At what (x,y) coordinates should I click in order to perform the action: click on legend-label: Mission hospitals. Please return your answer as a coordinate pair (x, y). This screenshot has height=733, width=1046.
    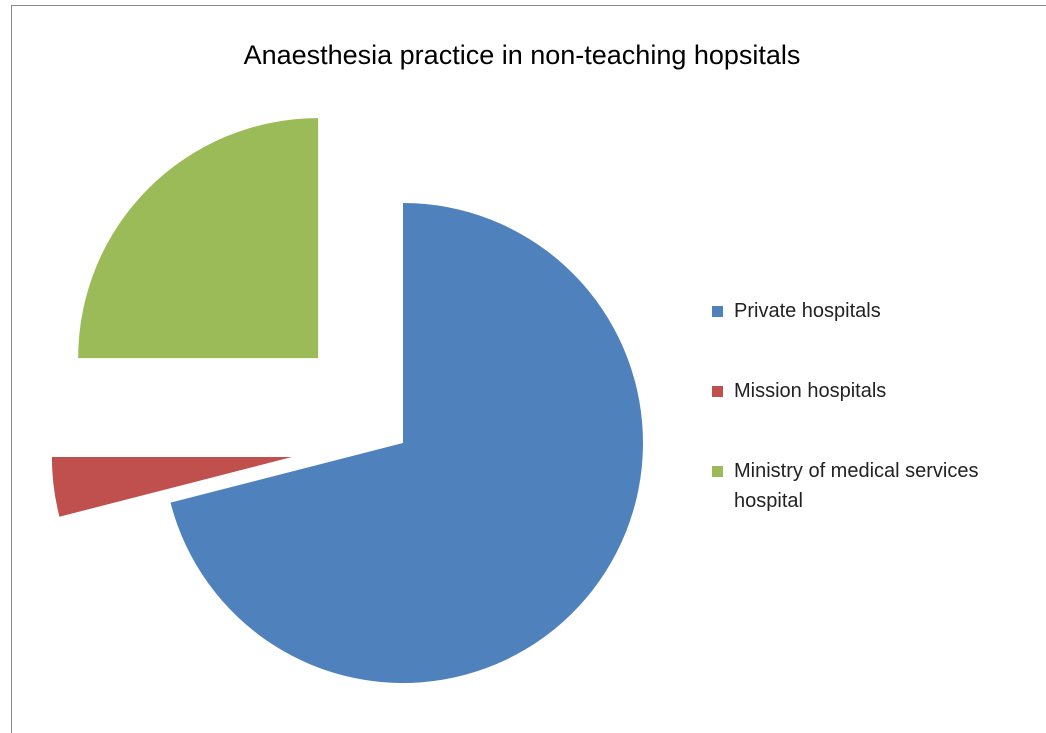
    Looking at the image, I should click on (810, 391).